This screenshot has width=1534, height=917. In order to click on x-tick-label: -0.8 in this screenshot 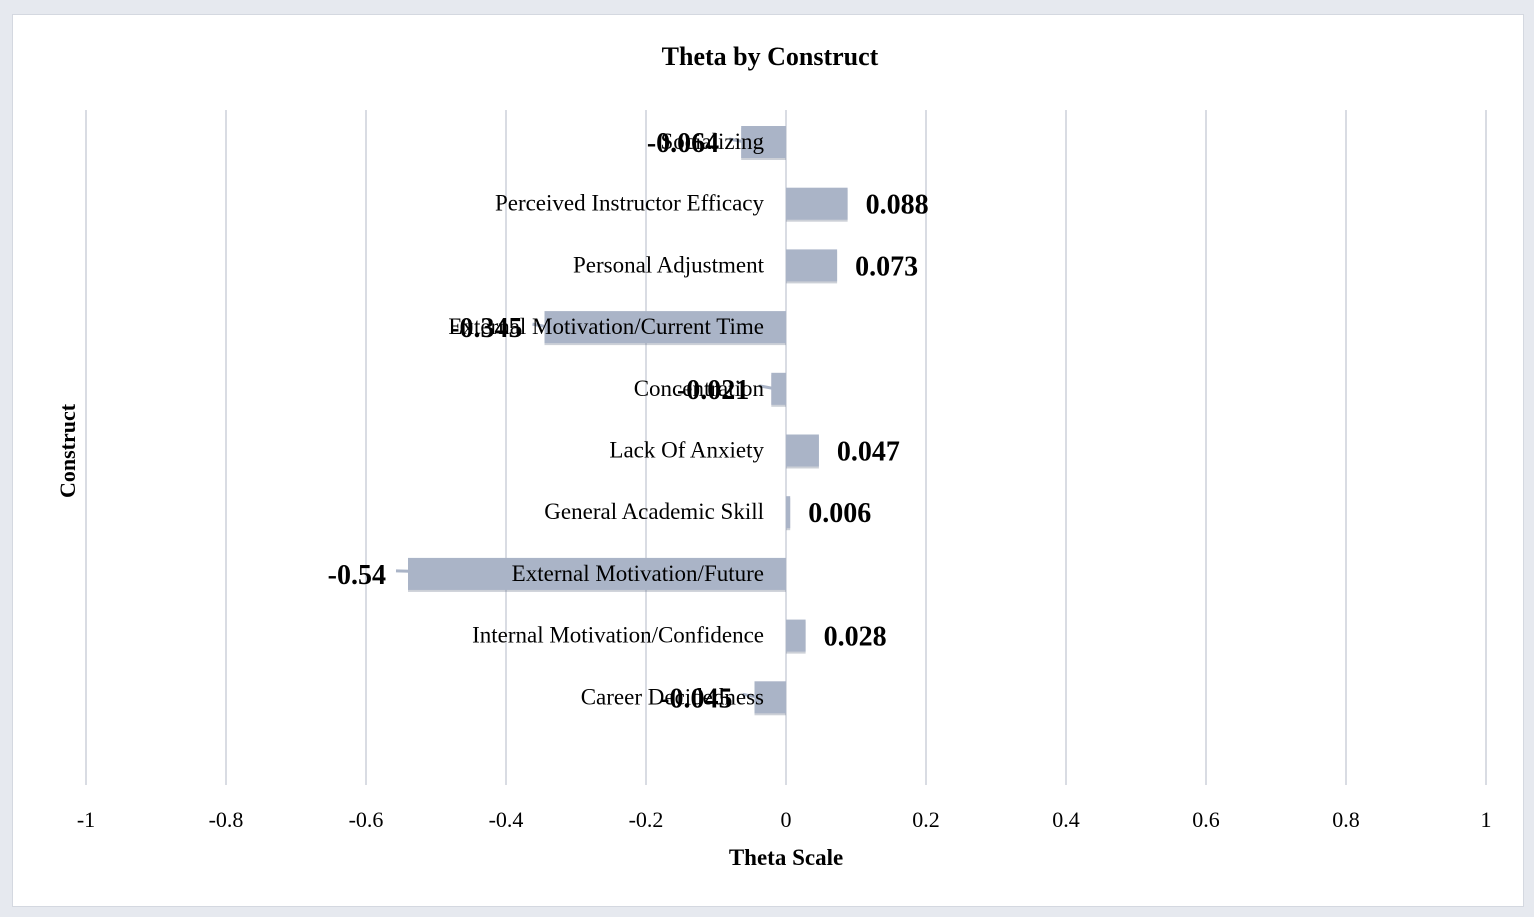, I will do `click(226, 819)`.